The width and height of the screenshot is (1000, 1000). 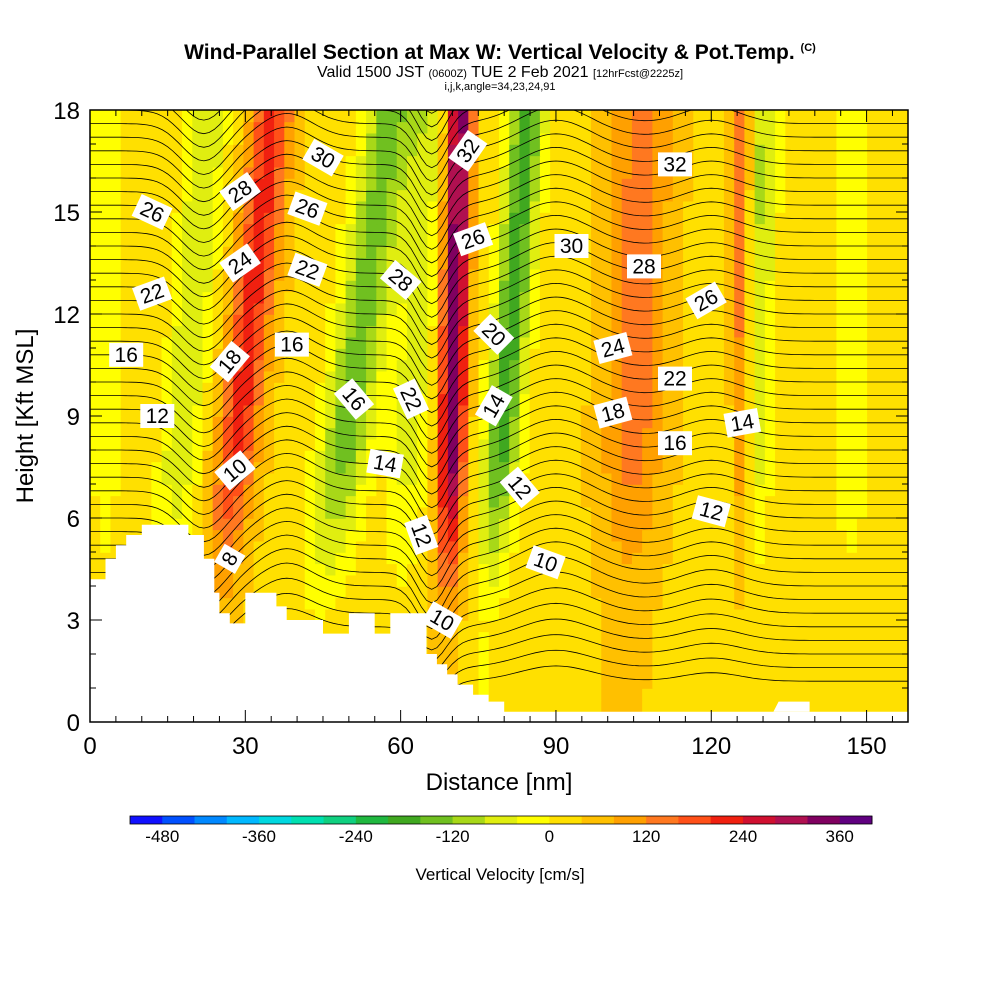 What do you see at coordinates (742, 423) in the screenshot?
I see `theta-label-text: 14` at bounding box center [742, 423].